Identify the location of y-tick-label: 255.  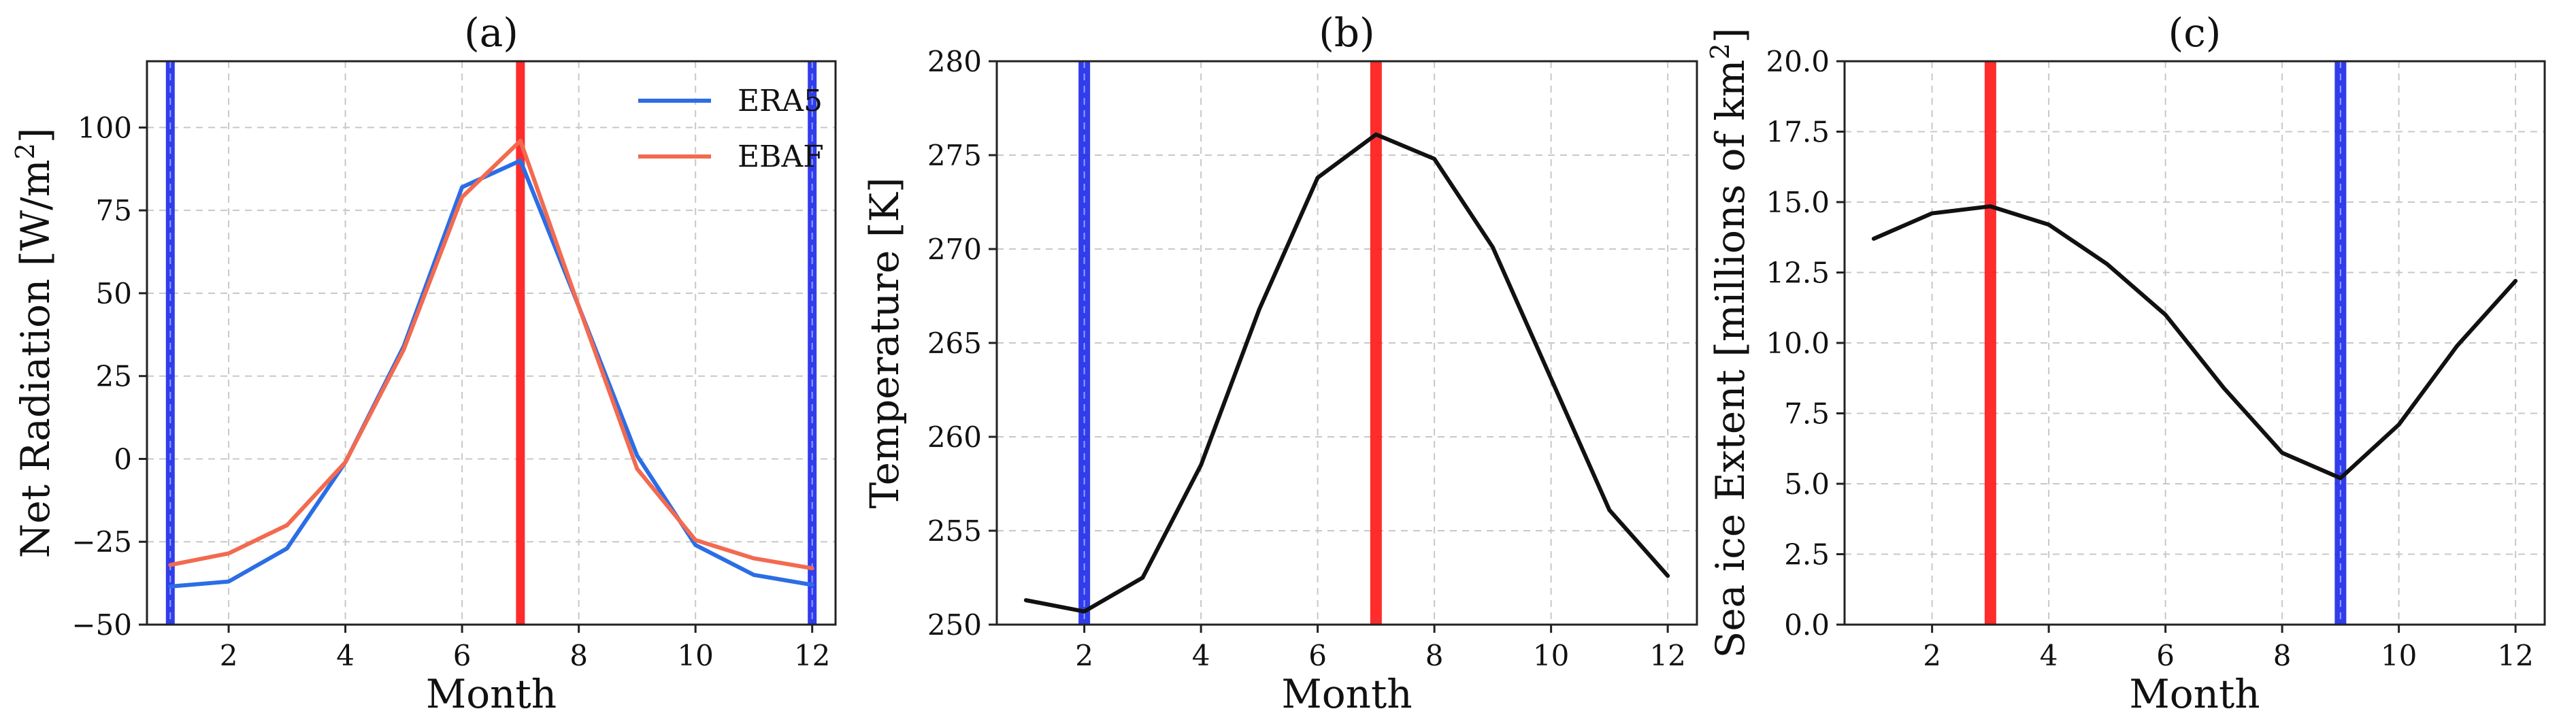
(954, 531).